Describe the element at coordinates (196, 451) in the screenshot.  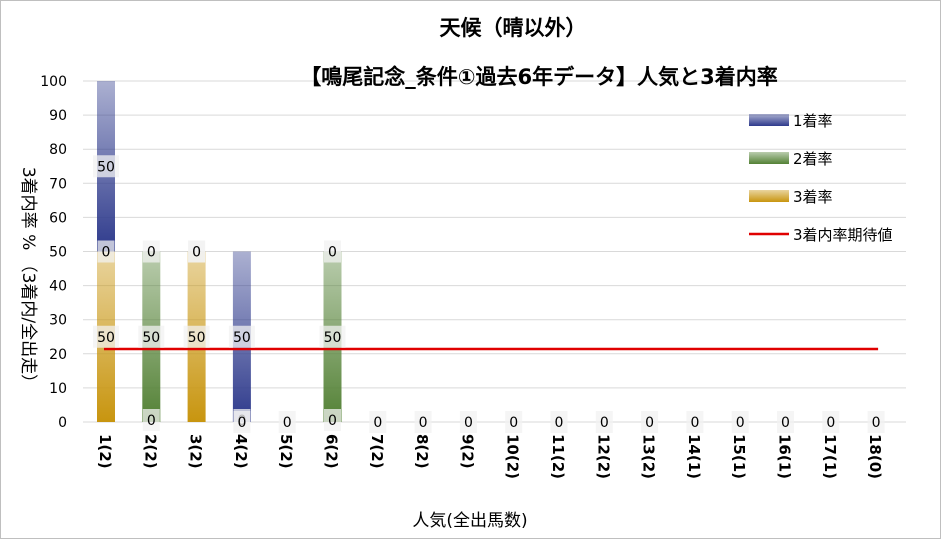
I see `x-tick-label: 3(2)` at that location.